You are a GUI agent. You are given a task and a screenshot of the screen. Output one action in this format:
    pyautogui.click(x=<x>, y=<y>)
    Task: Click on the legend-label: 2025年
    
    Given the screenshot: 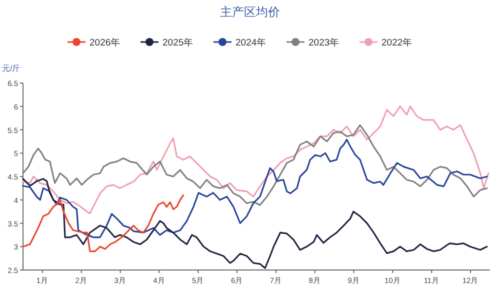 What is the action you would take?
    pyautogui.click(x=178, y=42)
    